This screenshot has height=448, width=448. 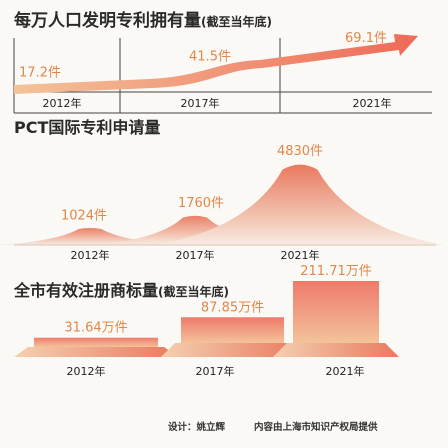 What do you see at coordinates (90, 255) in the screenshot?
I see `chart2-year-label: 2012年` at bounding box center [90, 255].